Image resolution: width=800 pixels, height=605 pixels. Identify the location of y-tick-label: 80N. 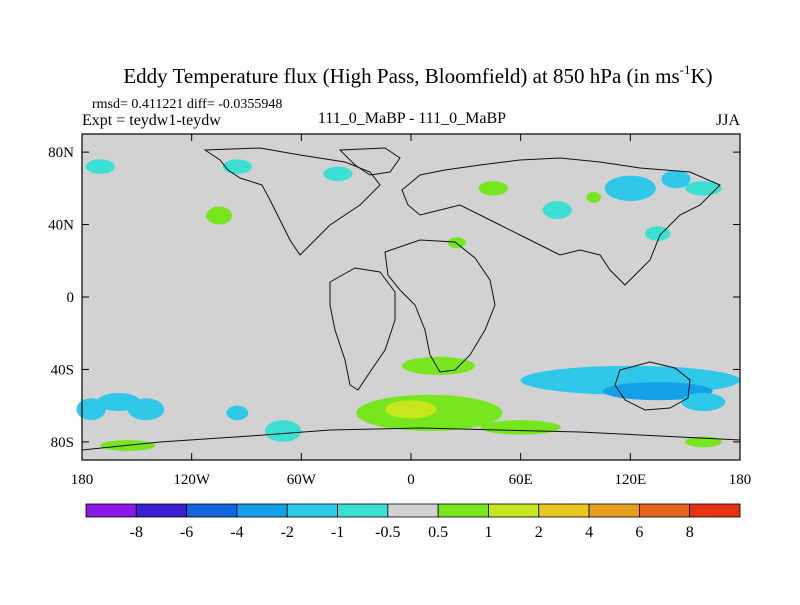
(61, 153).